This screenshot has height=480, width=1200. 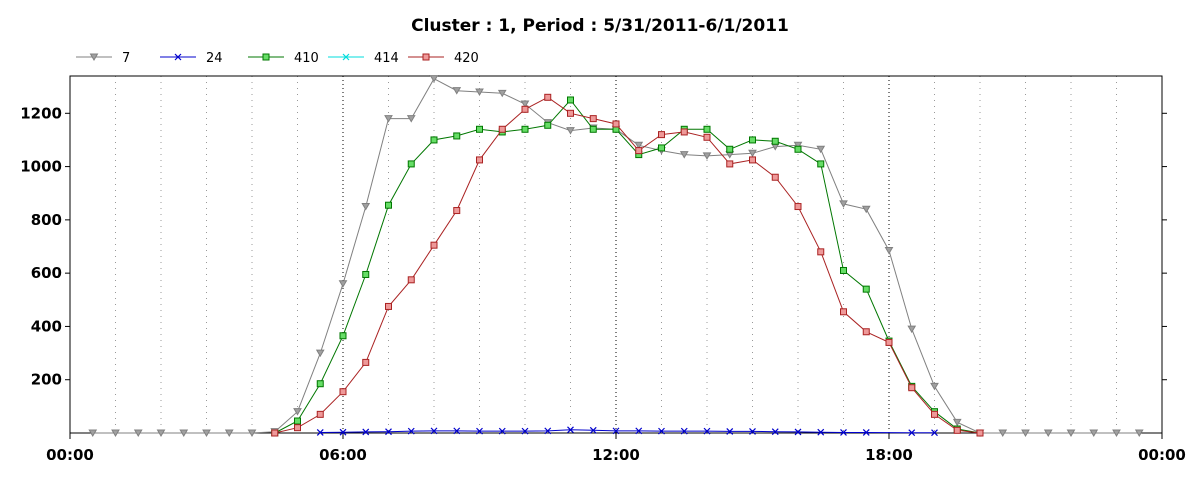 What do you see at coordinates (103, 58) in the screenshot?
I see `legend-item-7: 7` at bounding box center [103, 58].